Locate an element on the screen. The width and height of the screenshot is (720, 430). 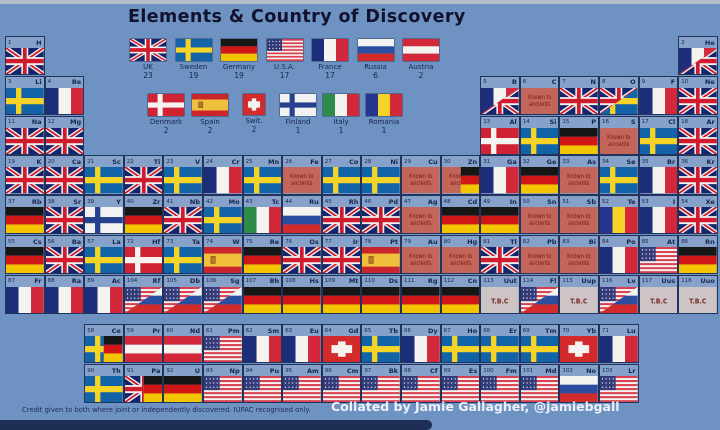
element-header: 19 K is located at coordinates (25, 161).